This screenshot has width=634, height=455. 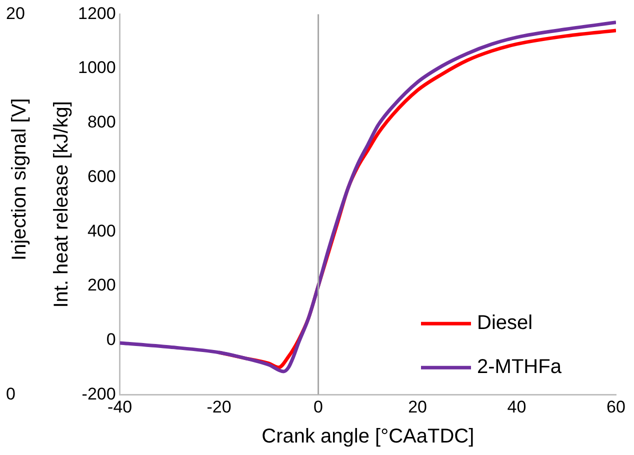 I want to click on y2-tick-label: 200, so click(x=101, y=285).